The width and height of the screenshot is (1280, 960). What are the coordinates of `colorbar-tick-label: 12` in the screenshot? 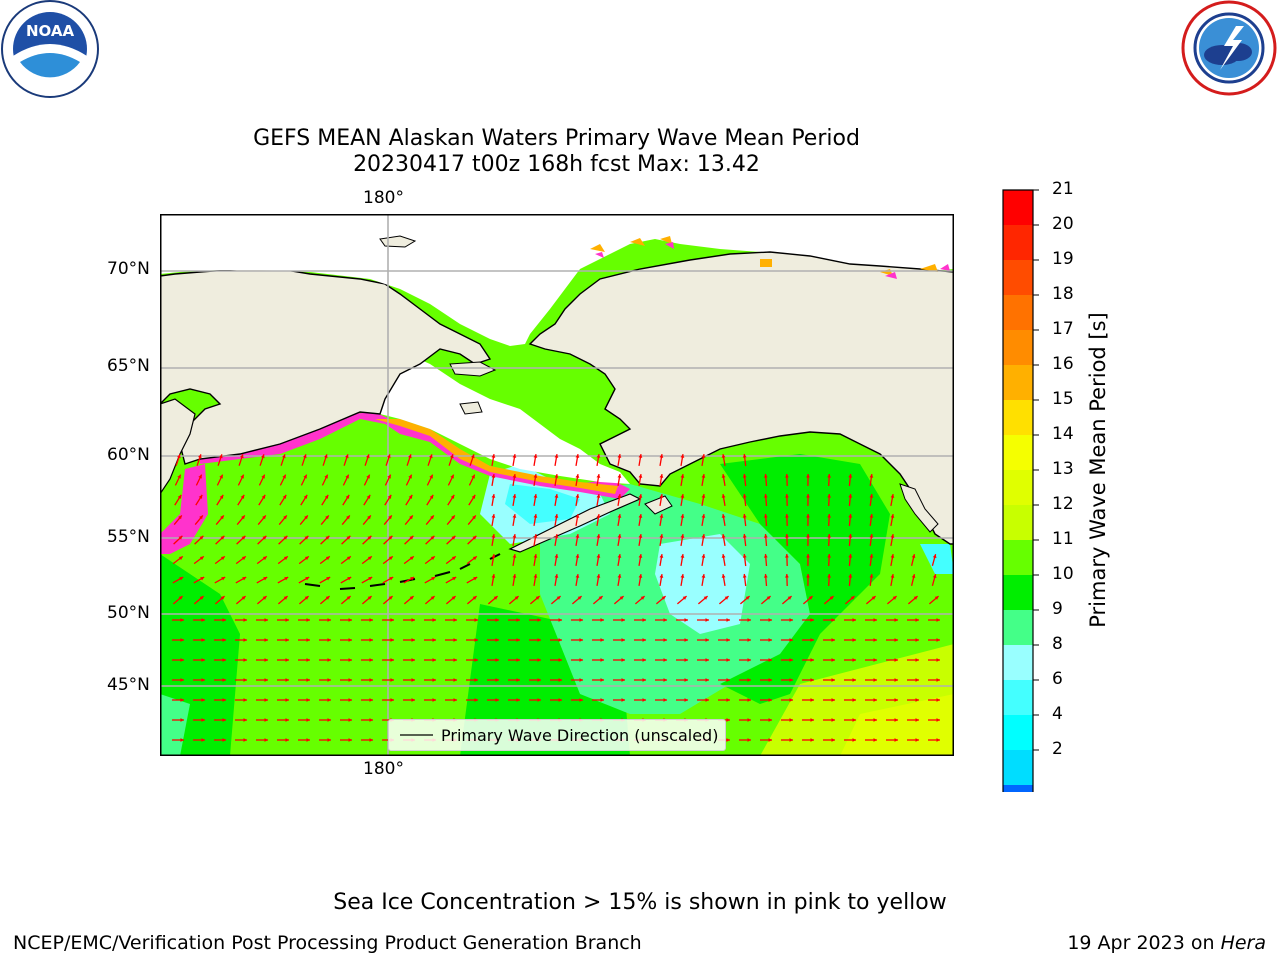 It's located at (1063, 504).